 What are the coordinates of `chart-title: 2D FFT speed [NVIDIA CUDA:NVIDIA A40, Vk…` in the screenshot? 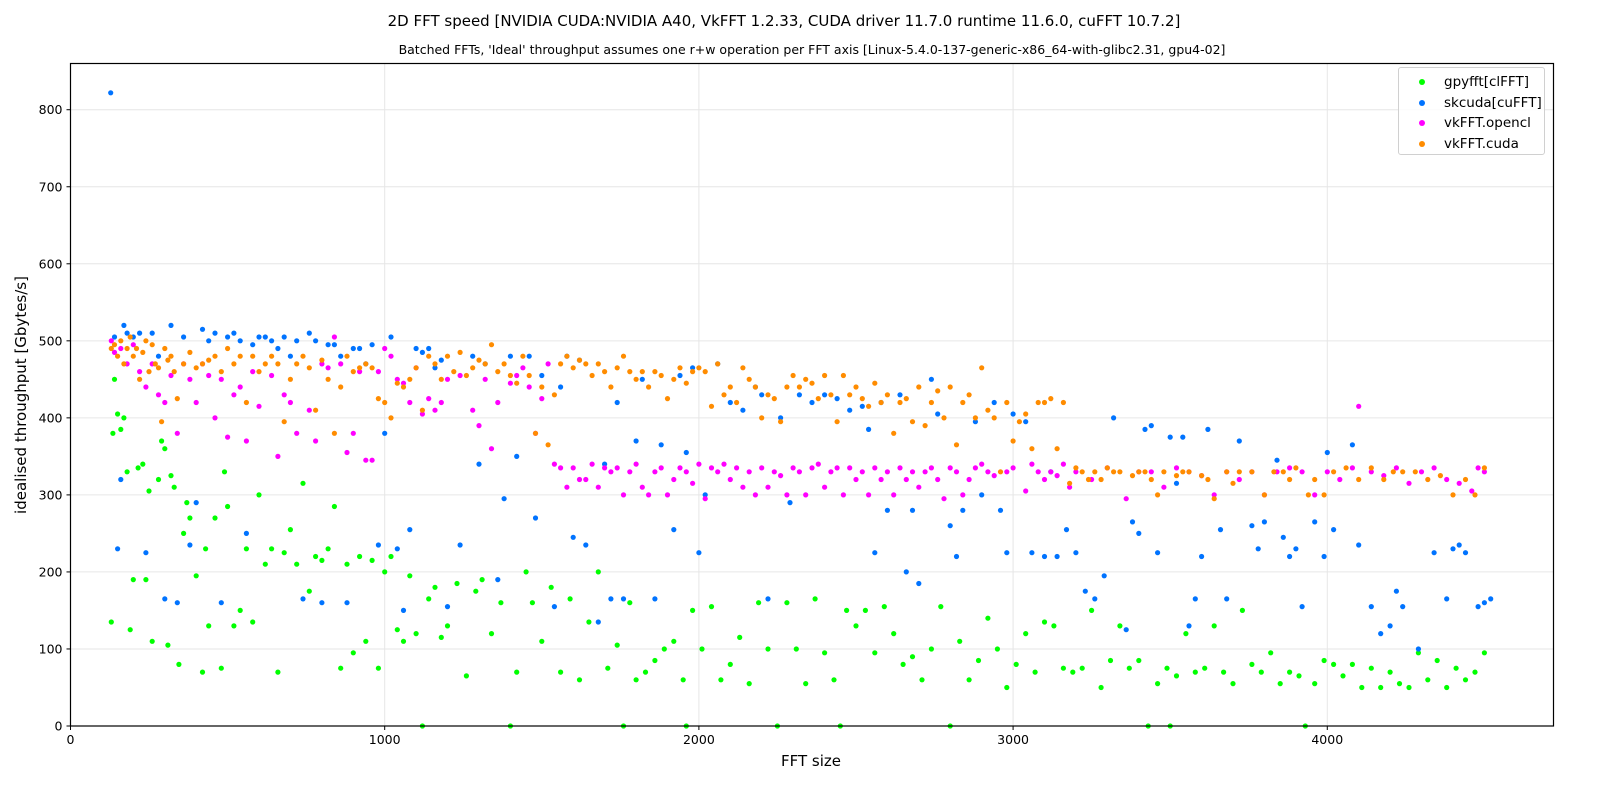 It's located at (784, 21).